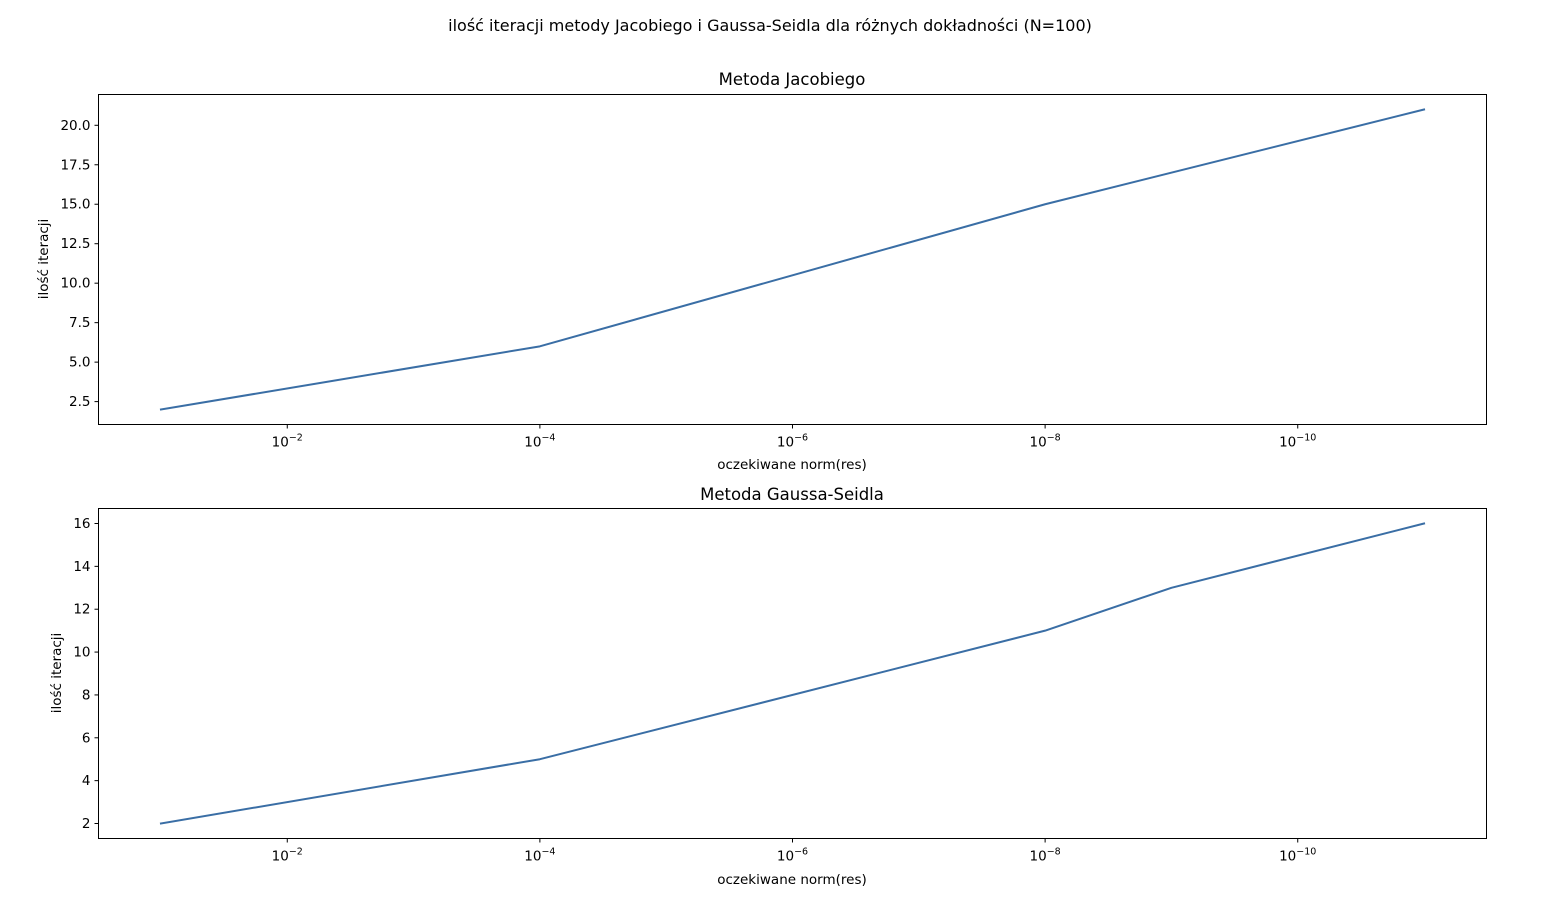 The width and height of the screenshot is (1559, 921). Describe the element at coordinates (81, 610) in the screenshot. I see `y-tick-label: 12` at that location.